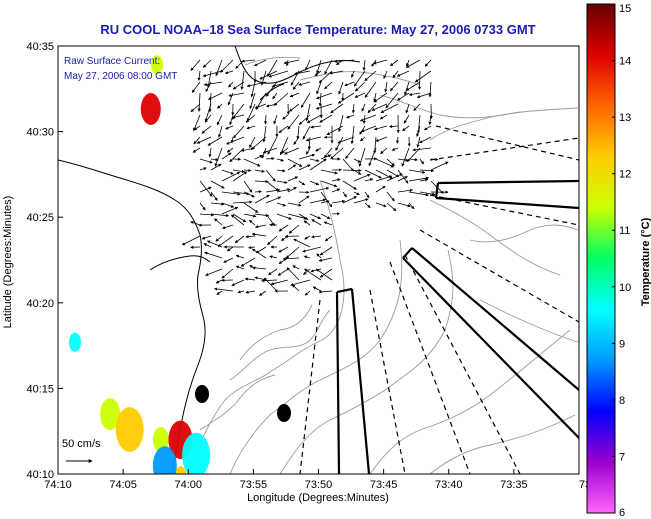  I want to click on x-tick-label: 73:40, so click(449, 485).